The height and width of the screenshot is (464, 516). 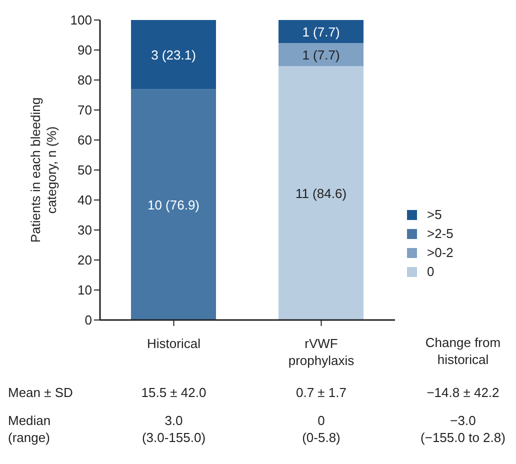 I want to click on y-tick-label: 0, so click(x=88, y=320).